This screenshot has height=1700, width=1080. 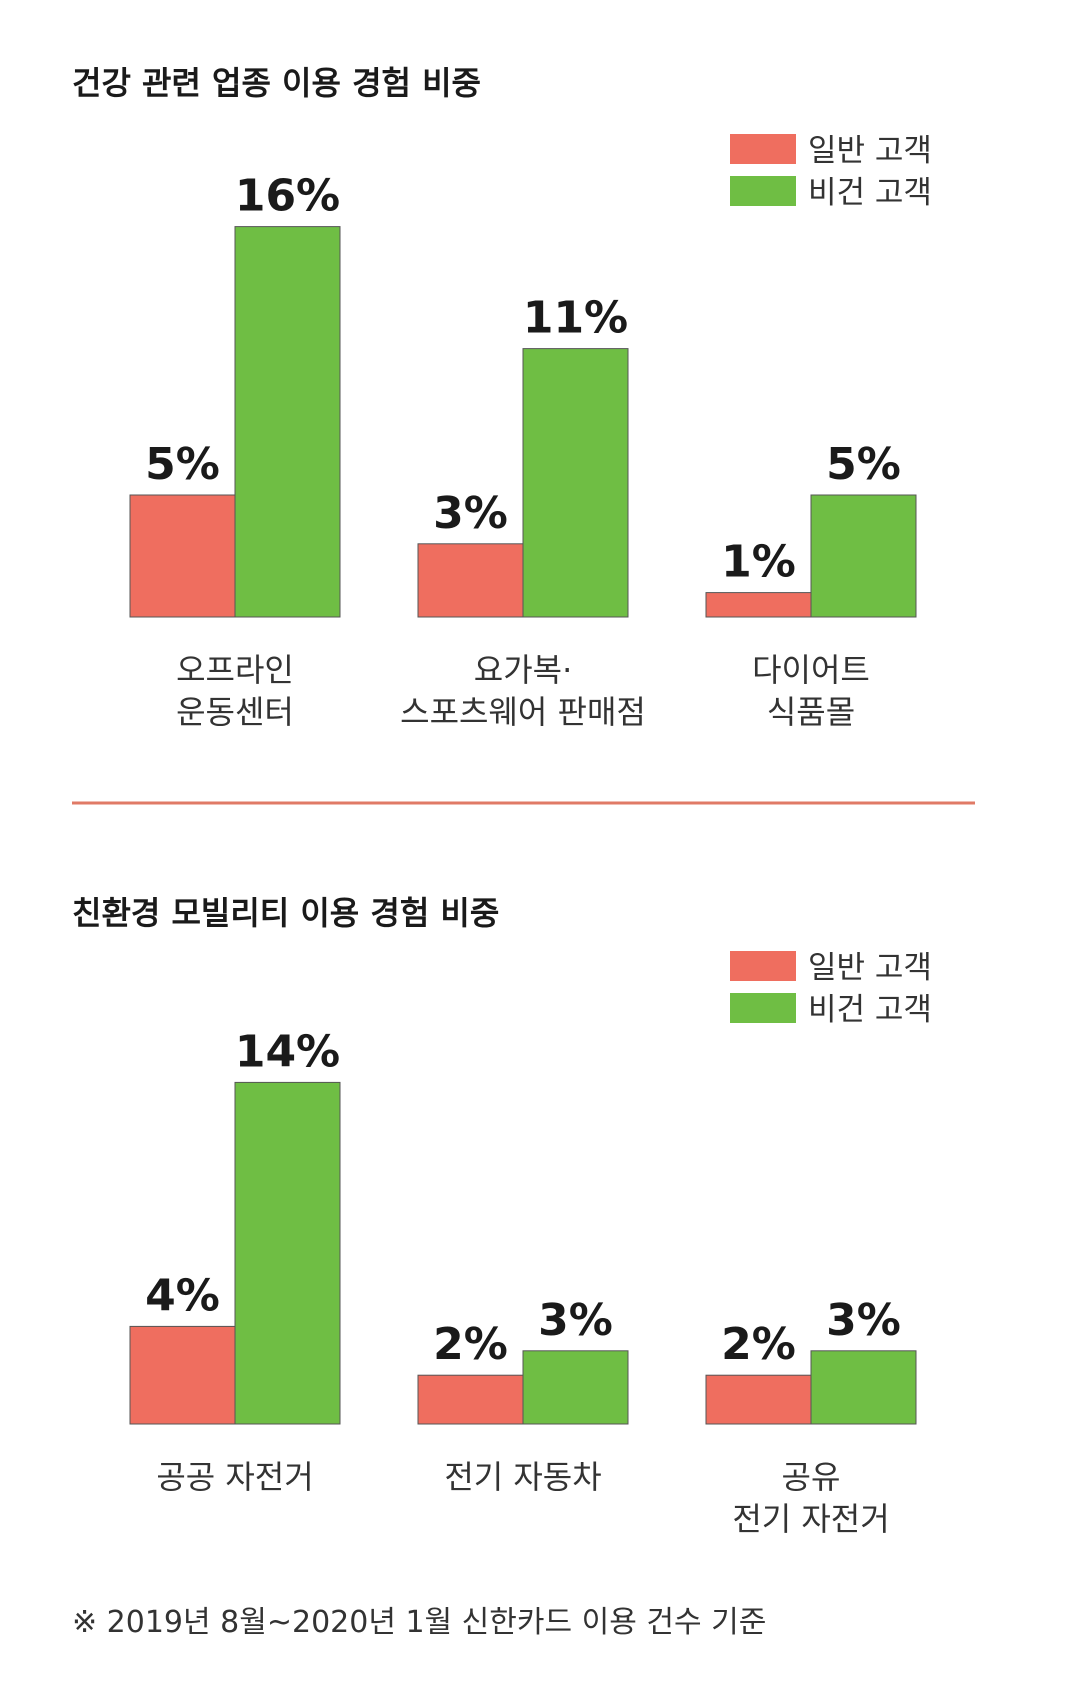 I want to click on category-label: 전기 자전거, so click(x=810, y=1519).